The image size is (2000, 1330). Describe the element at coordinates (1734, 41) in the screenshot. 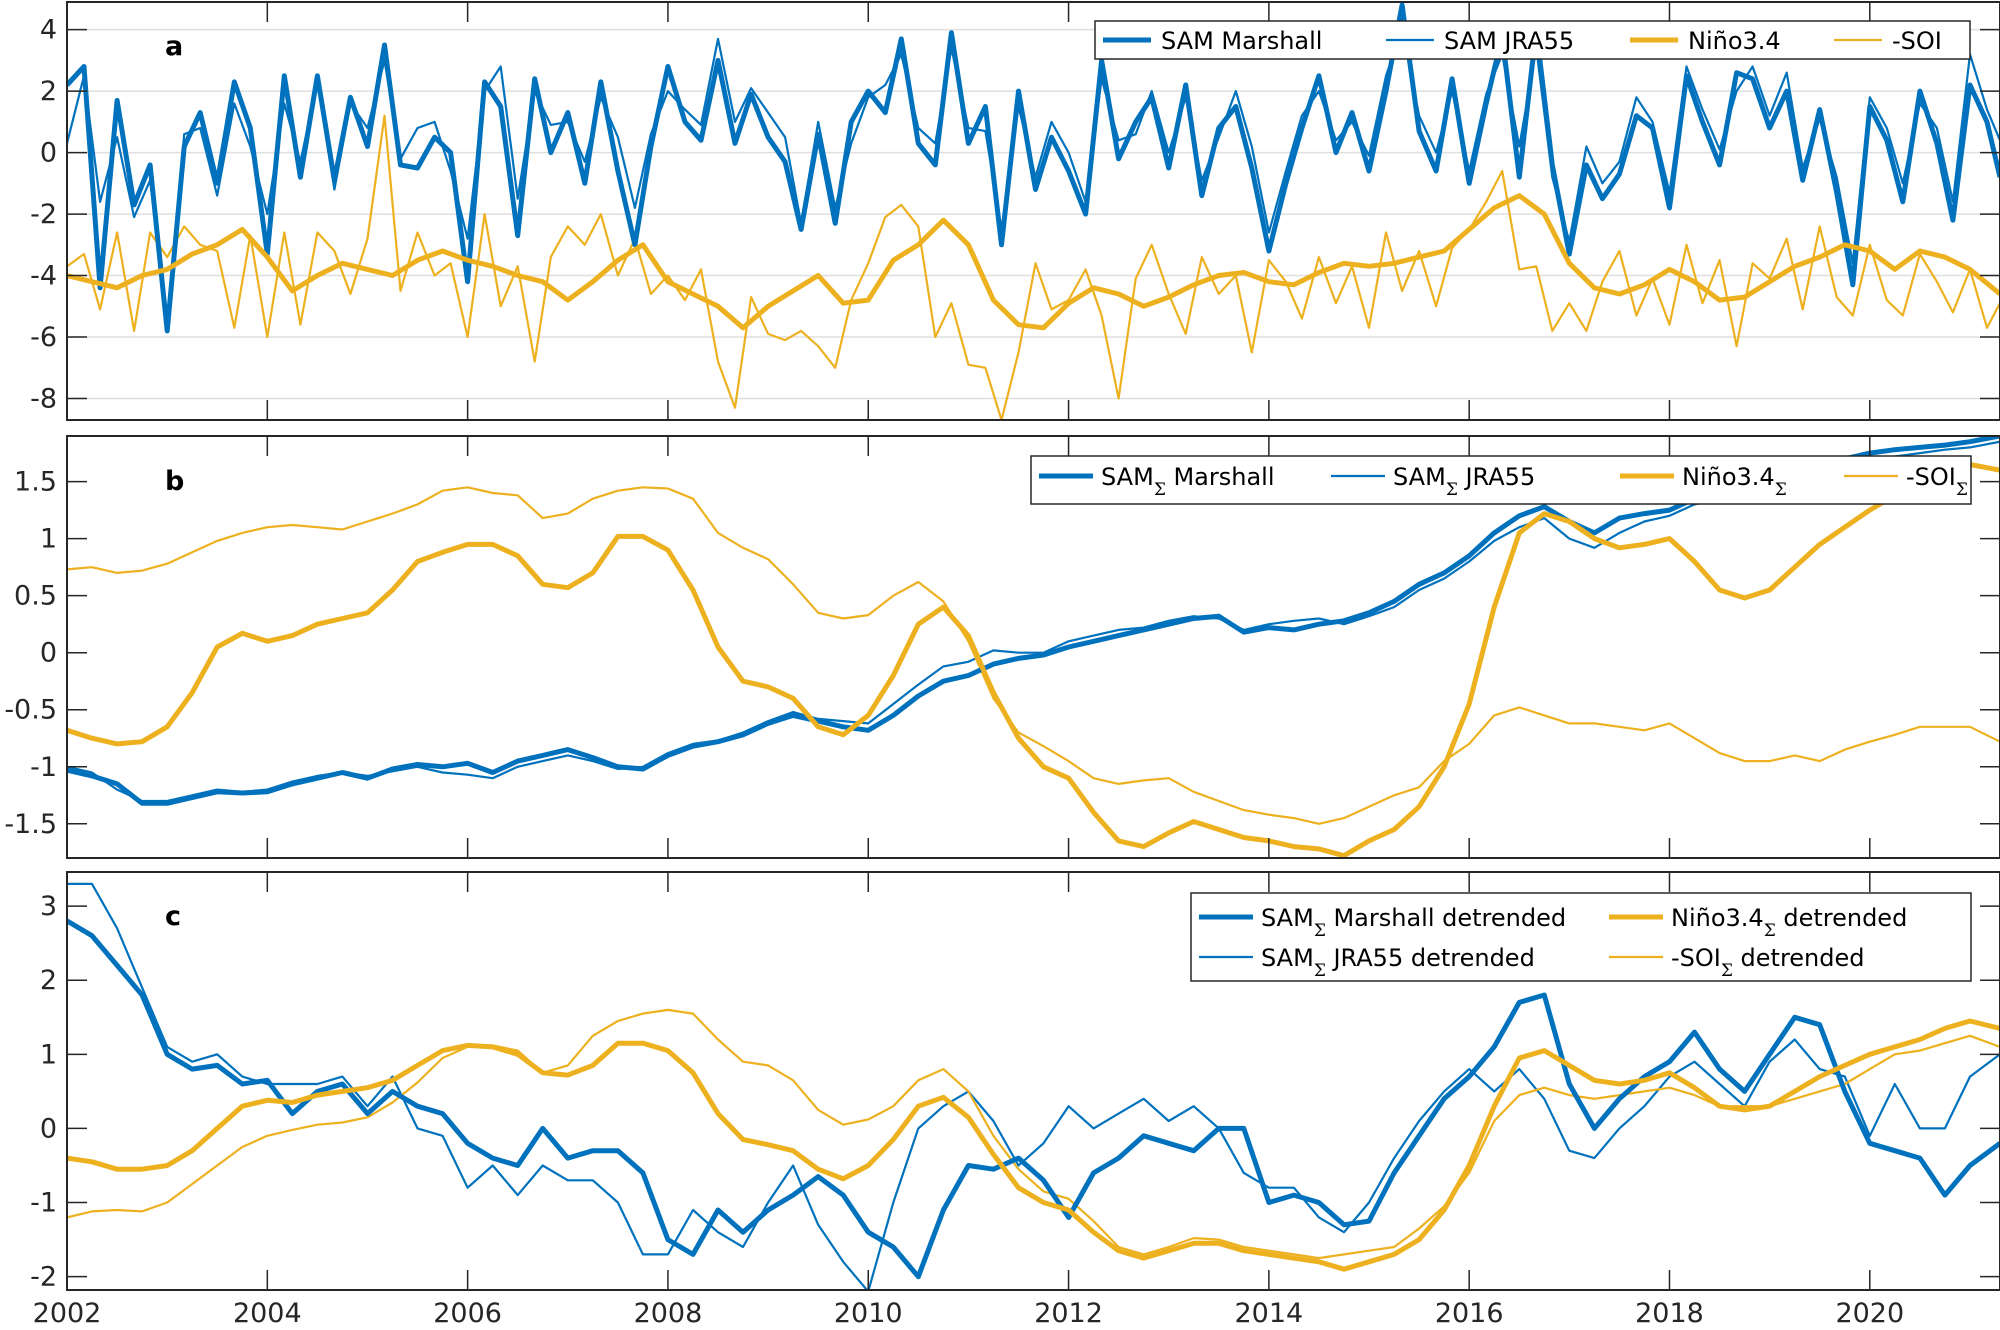

I see `legend-label: Niño3.4` at that location.